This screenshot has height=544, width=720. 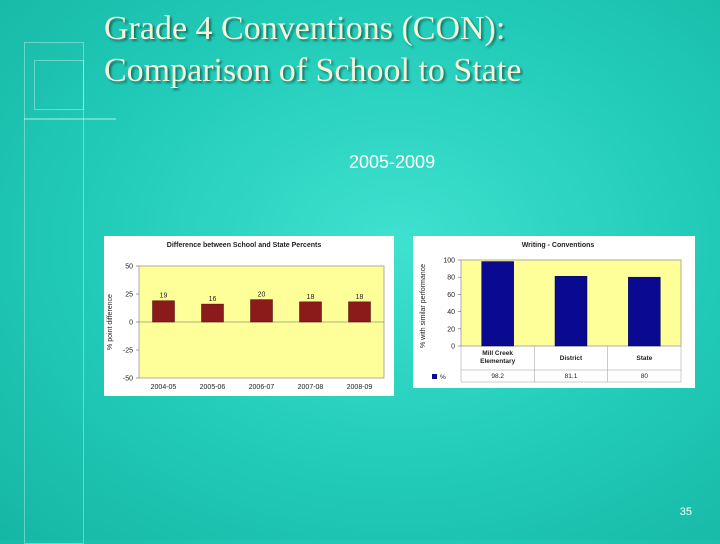 What do you see at coordinates (434, 376) in the screenshot?
I see `legend-swatch` at bounding box center [434, 376].